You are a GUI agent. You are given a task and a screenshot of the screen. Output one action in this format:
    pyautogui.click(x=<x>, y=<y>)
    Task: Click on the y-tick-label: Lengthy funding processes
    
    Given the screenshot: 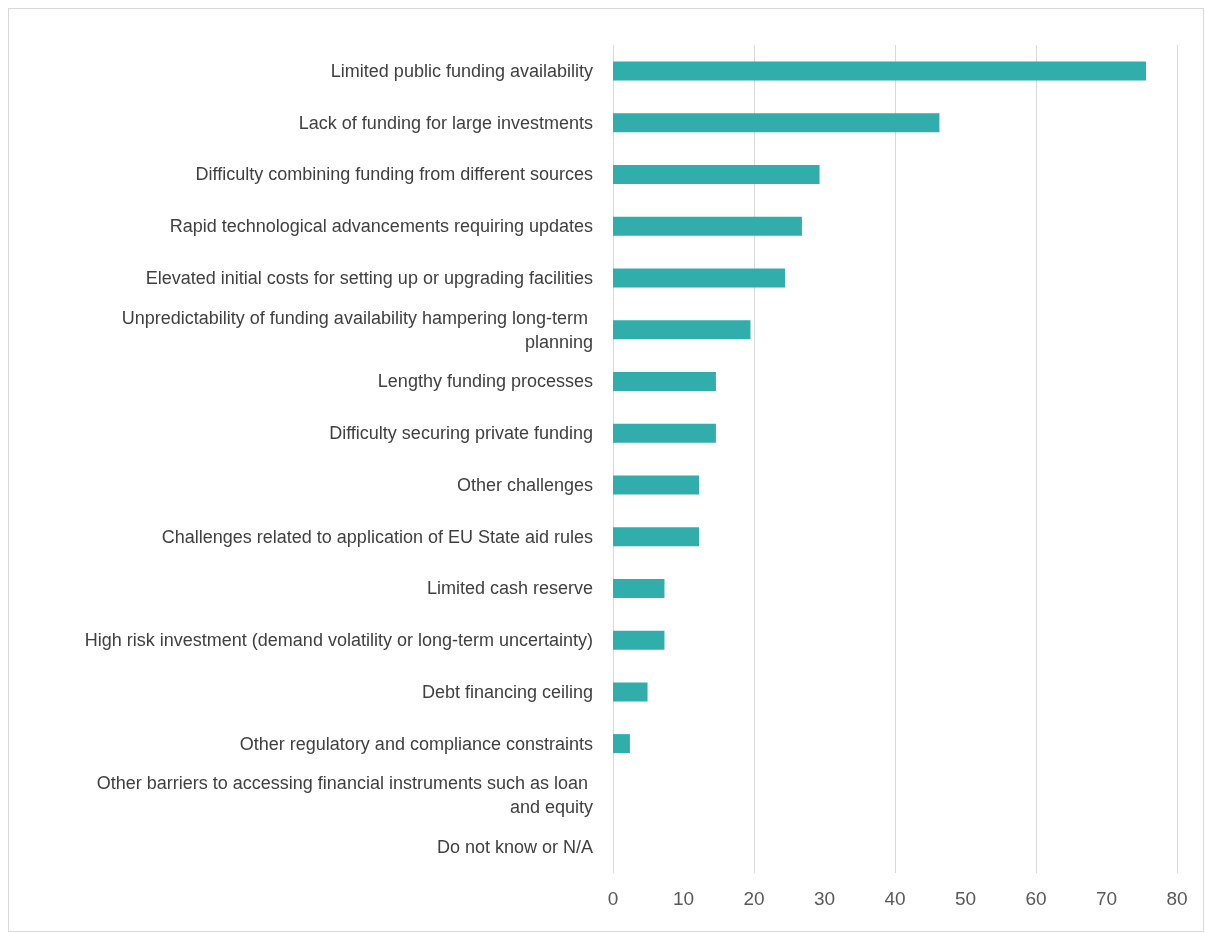 What is the action you would take?
    pyautogui.click(x=485, y=381)
    